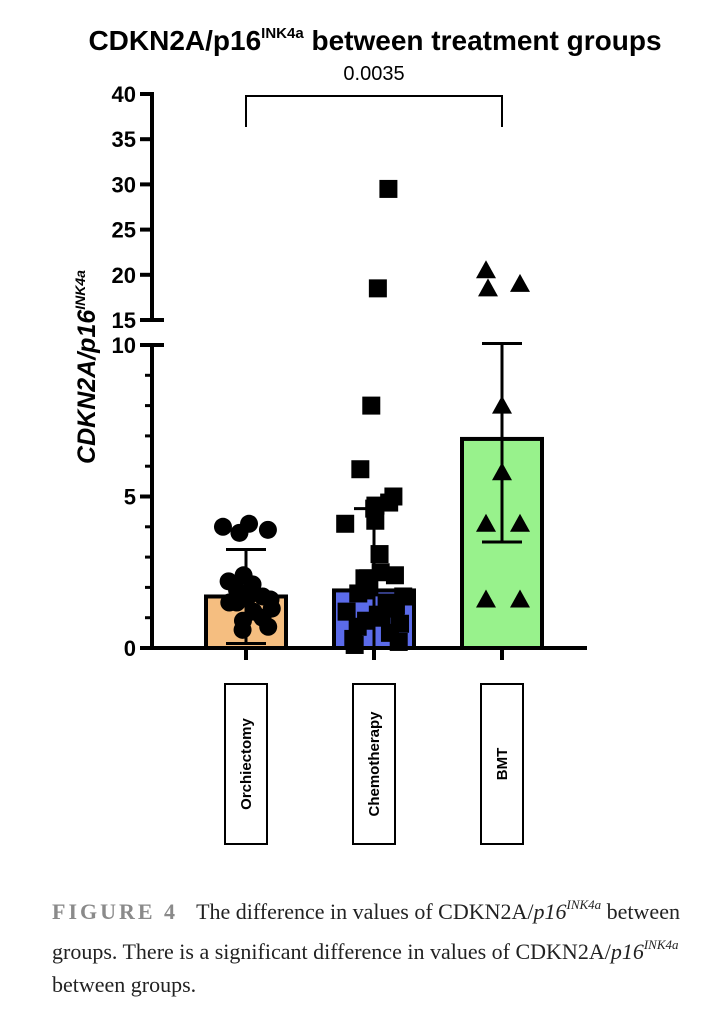 This screenshot has width=710, height=1026. I want to click on significance-bracket, so click(374, 111).